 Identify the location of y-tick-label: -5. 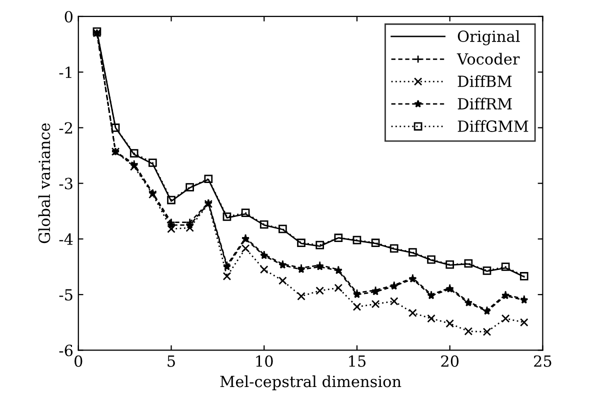
(65, 295).